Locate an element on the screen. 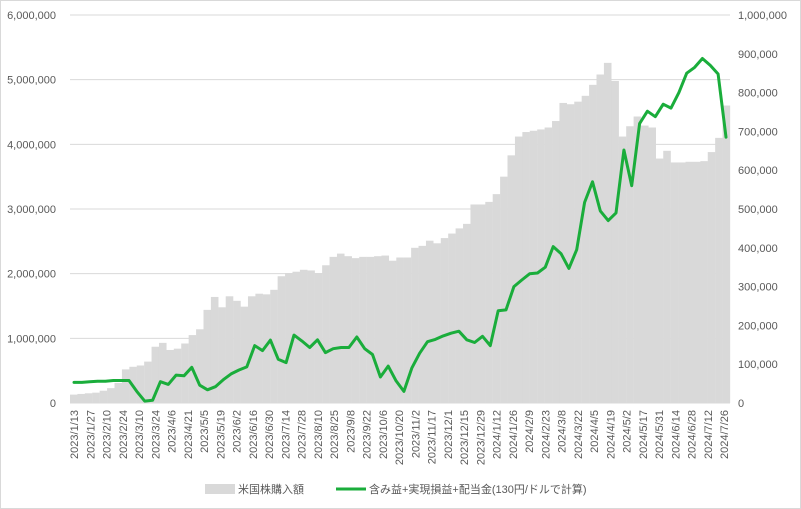 The image size is (801, 509). x-axis-tick-label: 2024/6/28 is located at coordinates (693, 434).